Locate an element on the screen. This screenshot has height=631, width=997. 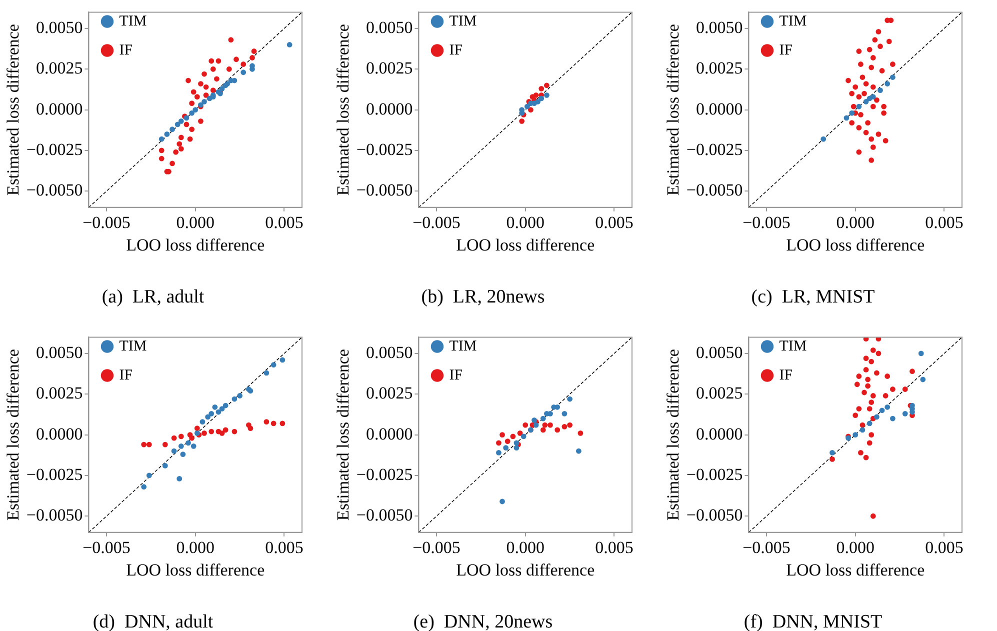
text: (c) LR, MNIST is located at coordinates (813, 297).